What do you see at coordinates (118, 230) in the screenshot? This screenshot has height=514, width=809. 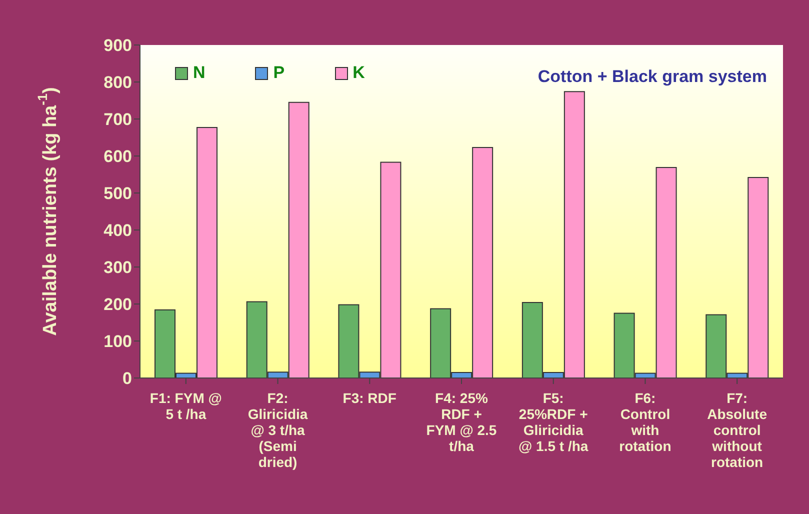 I see `y-tick-label: 400` at bounding box center [118, 230].